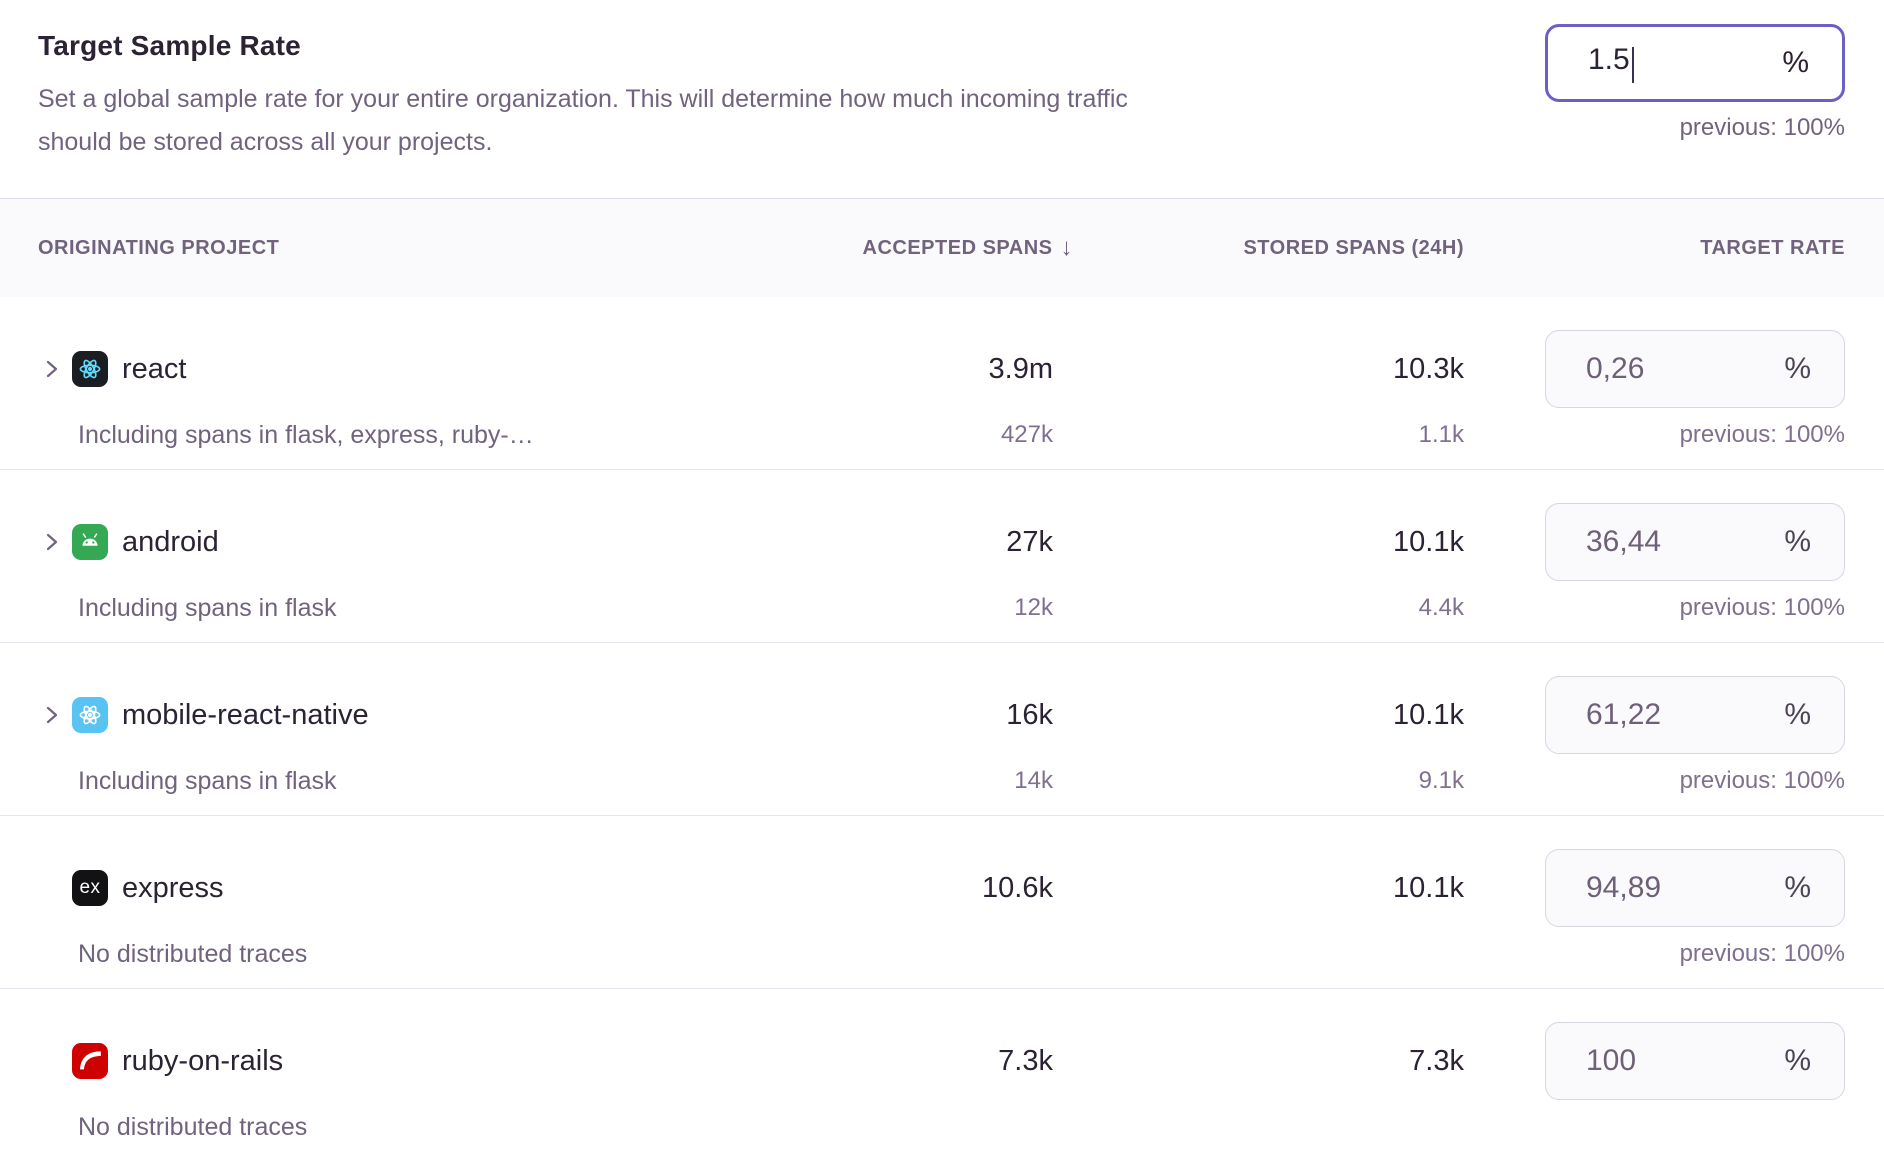 The height and width of the screenshot is (1160, 1884). What do you see at coordinates (1611, 1060) in the screenshot?
I see `project-rate-value: 100` at bounding box center [1611, 1060].